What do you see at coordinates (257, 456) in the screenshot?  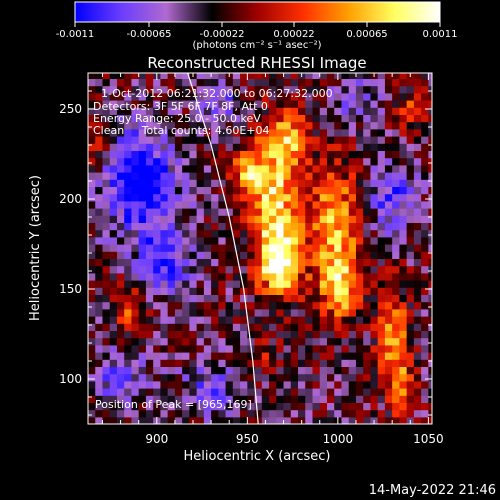 I see `x-axis-label: Heliocentric X (arcsec)` at bounding box center [257, 456].